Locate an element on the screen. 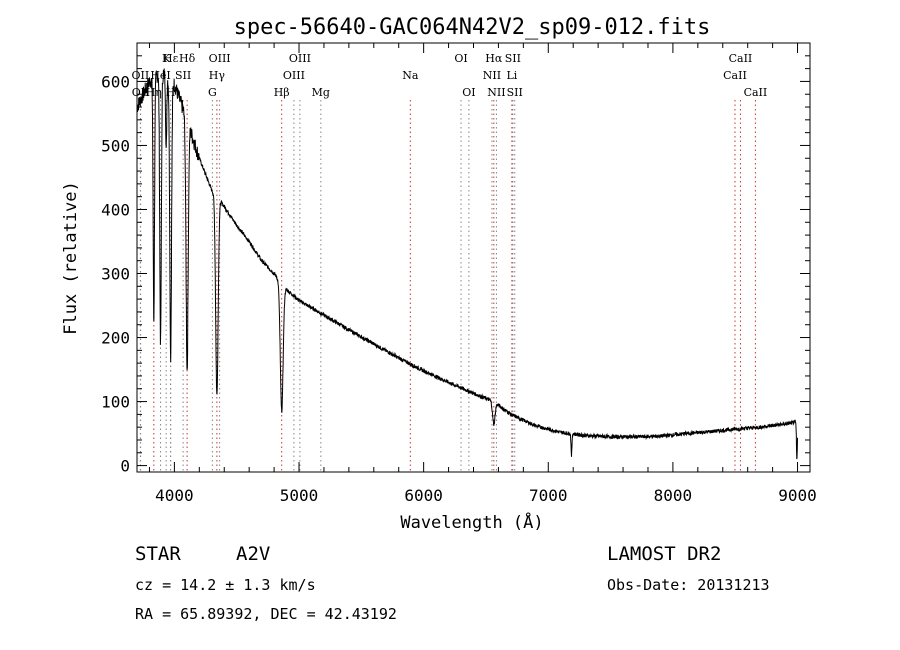 Image resolution: width=900 pixels, height=650 pixels. object-subclass: A2V is located at coordinates (253, 554).